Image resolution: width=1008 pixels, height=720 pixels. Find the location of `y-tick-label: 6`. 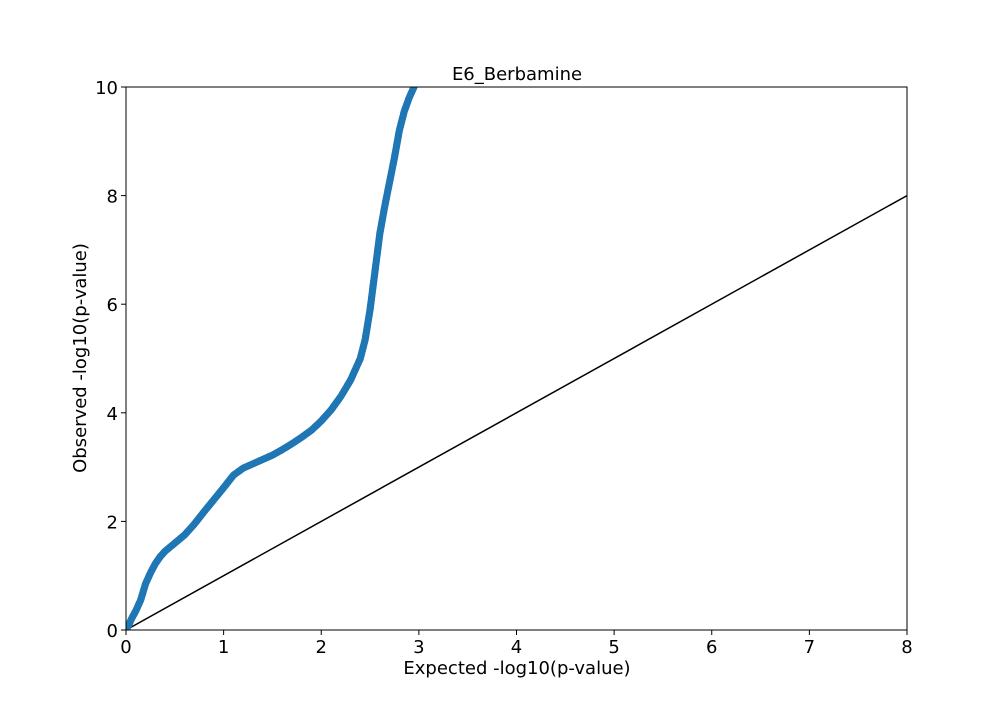

y-tick-label: 6 is located at coordinates (112, 305).